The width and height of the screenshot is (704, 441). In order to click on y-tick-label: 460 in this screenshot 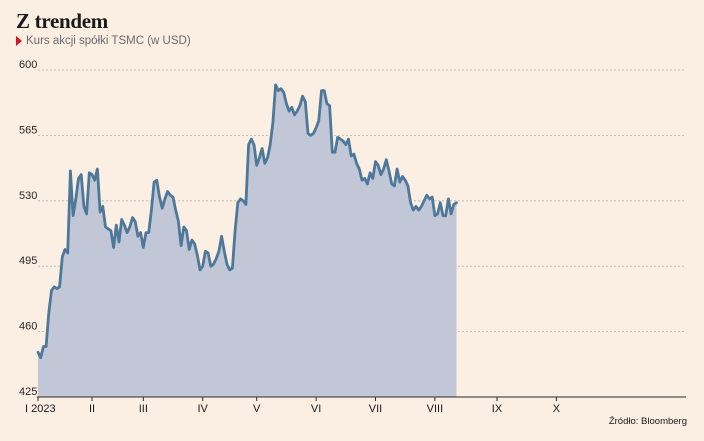, I will do `click(28, 327)`.